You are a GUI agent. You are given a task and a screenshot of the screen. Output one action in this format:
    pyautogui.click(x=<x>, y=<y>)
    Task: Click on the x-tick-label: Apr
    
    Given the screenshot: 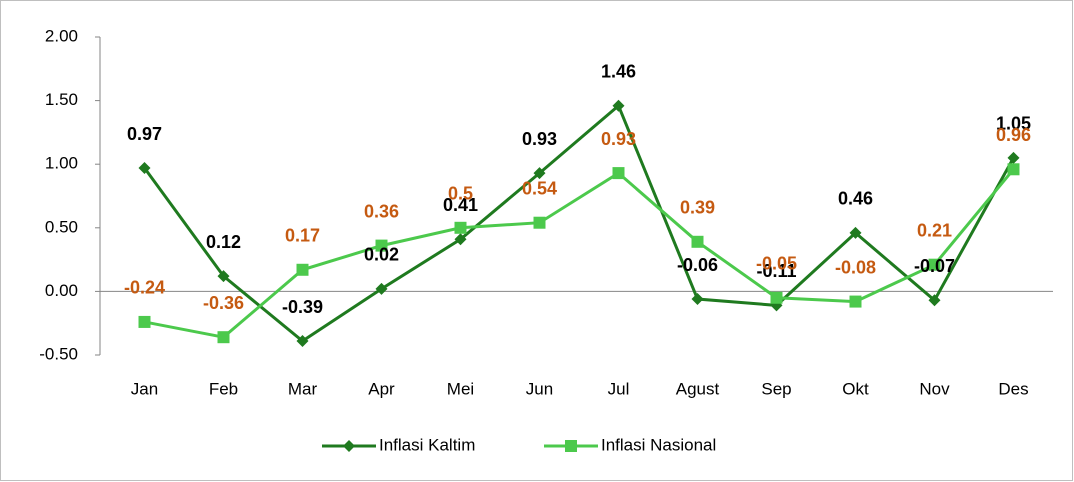 What is the action you would take?
    pyautogui.click(x=381, y=388)
    